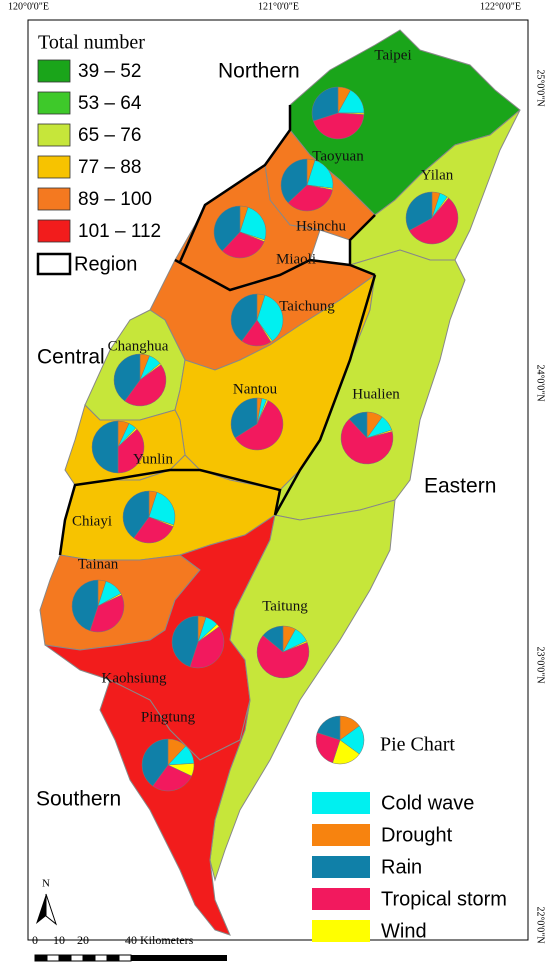 Image resolution: width=550 pixels, height=971 pixels. What do you see at coordinates (285, 606) in the screenshot?
I see `county-label: Taitung` at bounding box center [285, 606].